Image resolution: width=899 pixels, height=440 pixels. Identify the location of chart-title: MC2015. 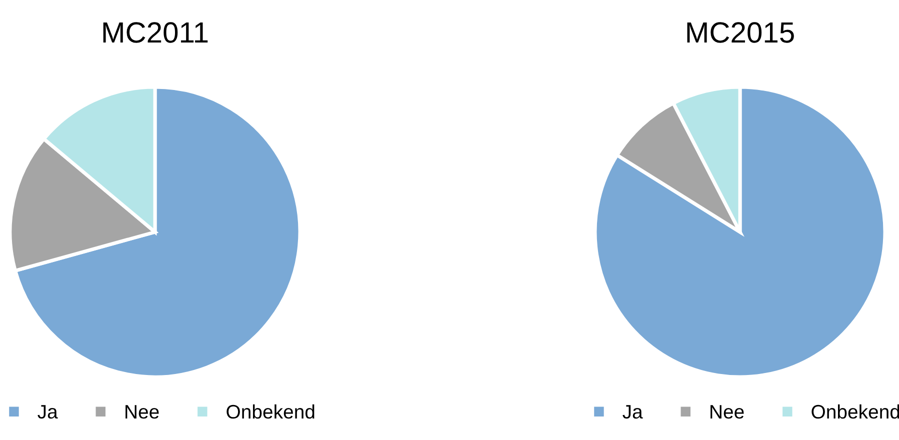
(740, 32).